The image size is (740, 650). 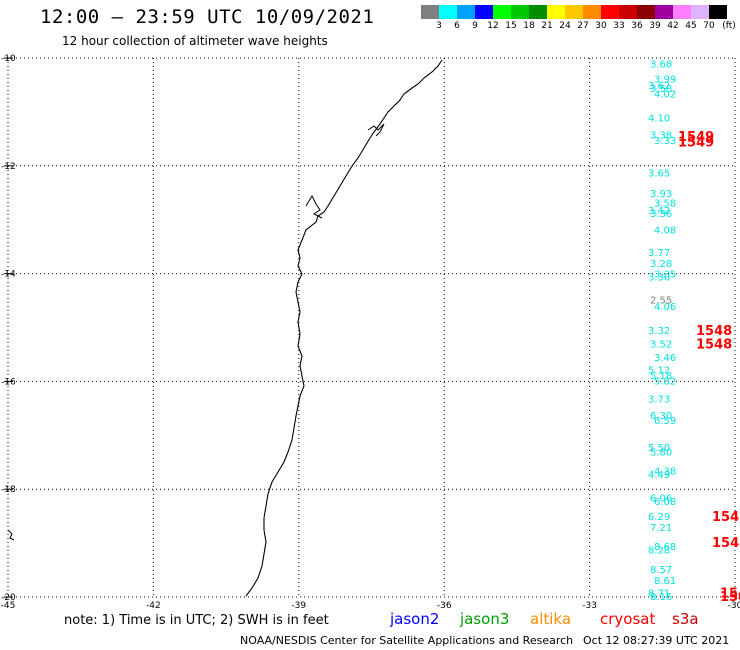 I want to click on wave-height-label: 3.73, so click(x=659, y=400).